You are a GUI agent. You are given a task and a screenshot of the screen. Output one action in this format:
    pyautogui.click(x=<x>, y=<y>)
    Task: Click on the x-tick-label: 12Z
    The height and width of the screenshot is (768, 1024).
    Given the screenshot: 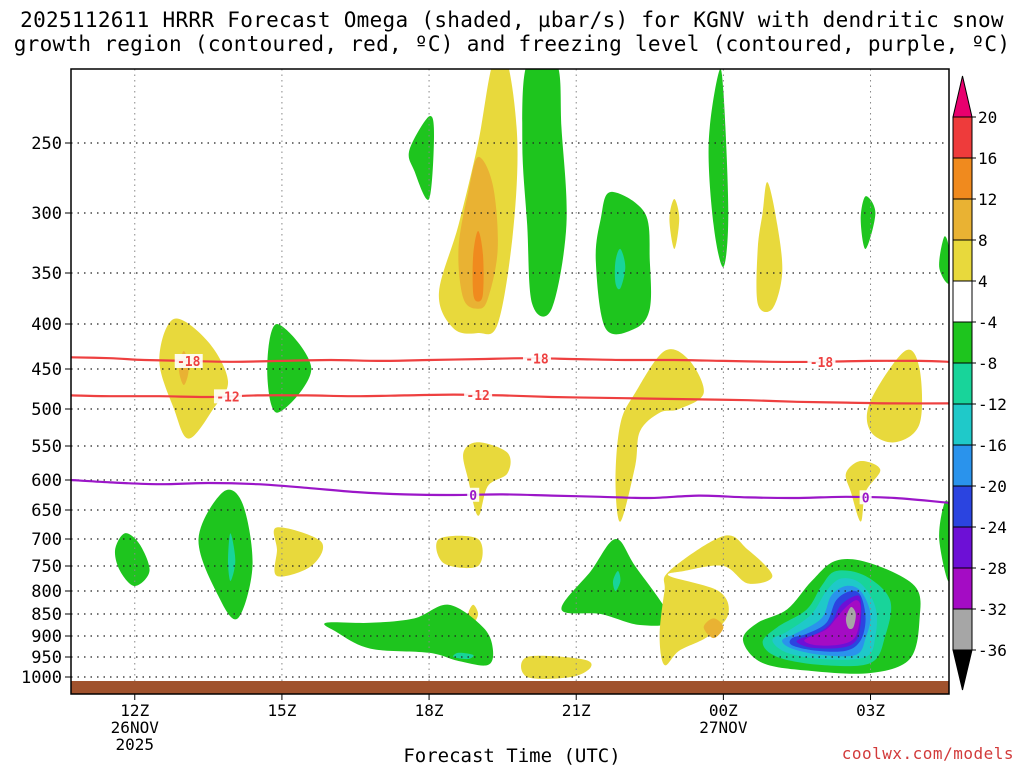 What is the action you would take?
    pyautogui.click(x=134, y=710)
    